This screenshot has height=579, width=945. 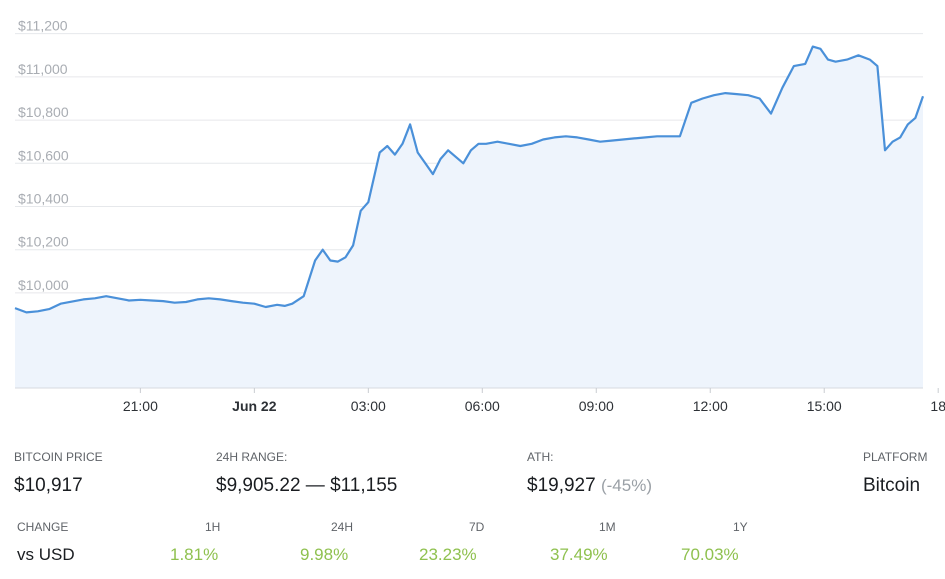 What do you see at coordinates (254, 406) in the screenshot?
I see `x-tick-label: Jun 22` at bounding box center [254, 406].